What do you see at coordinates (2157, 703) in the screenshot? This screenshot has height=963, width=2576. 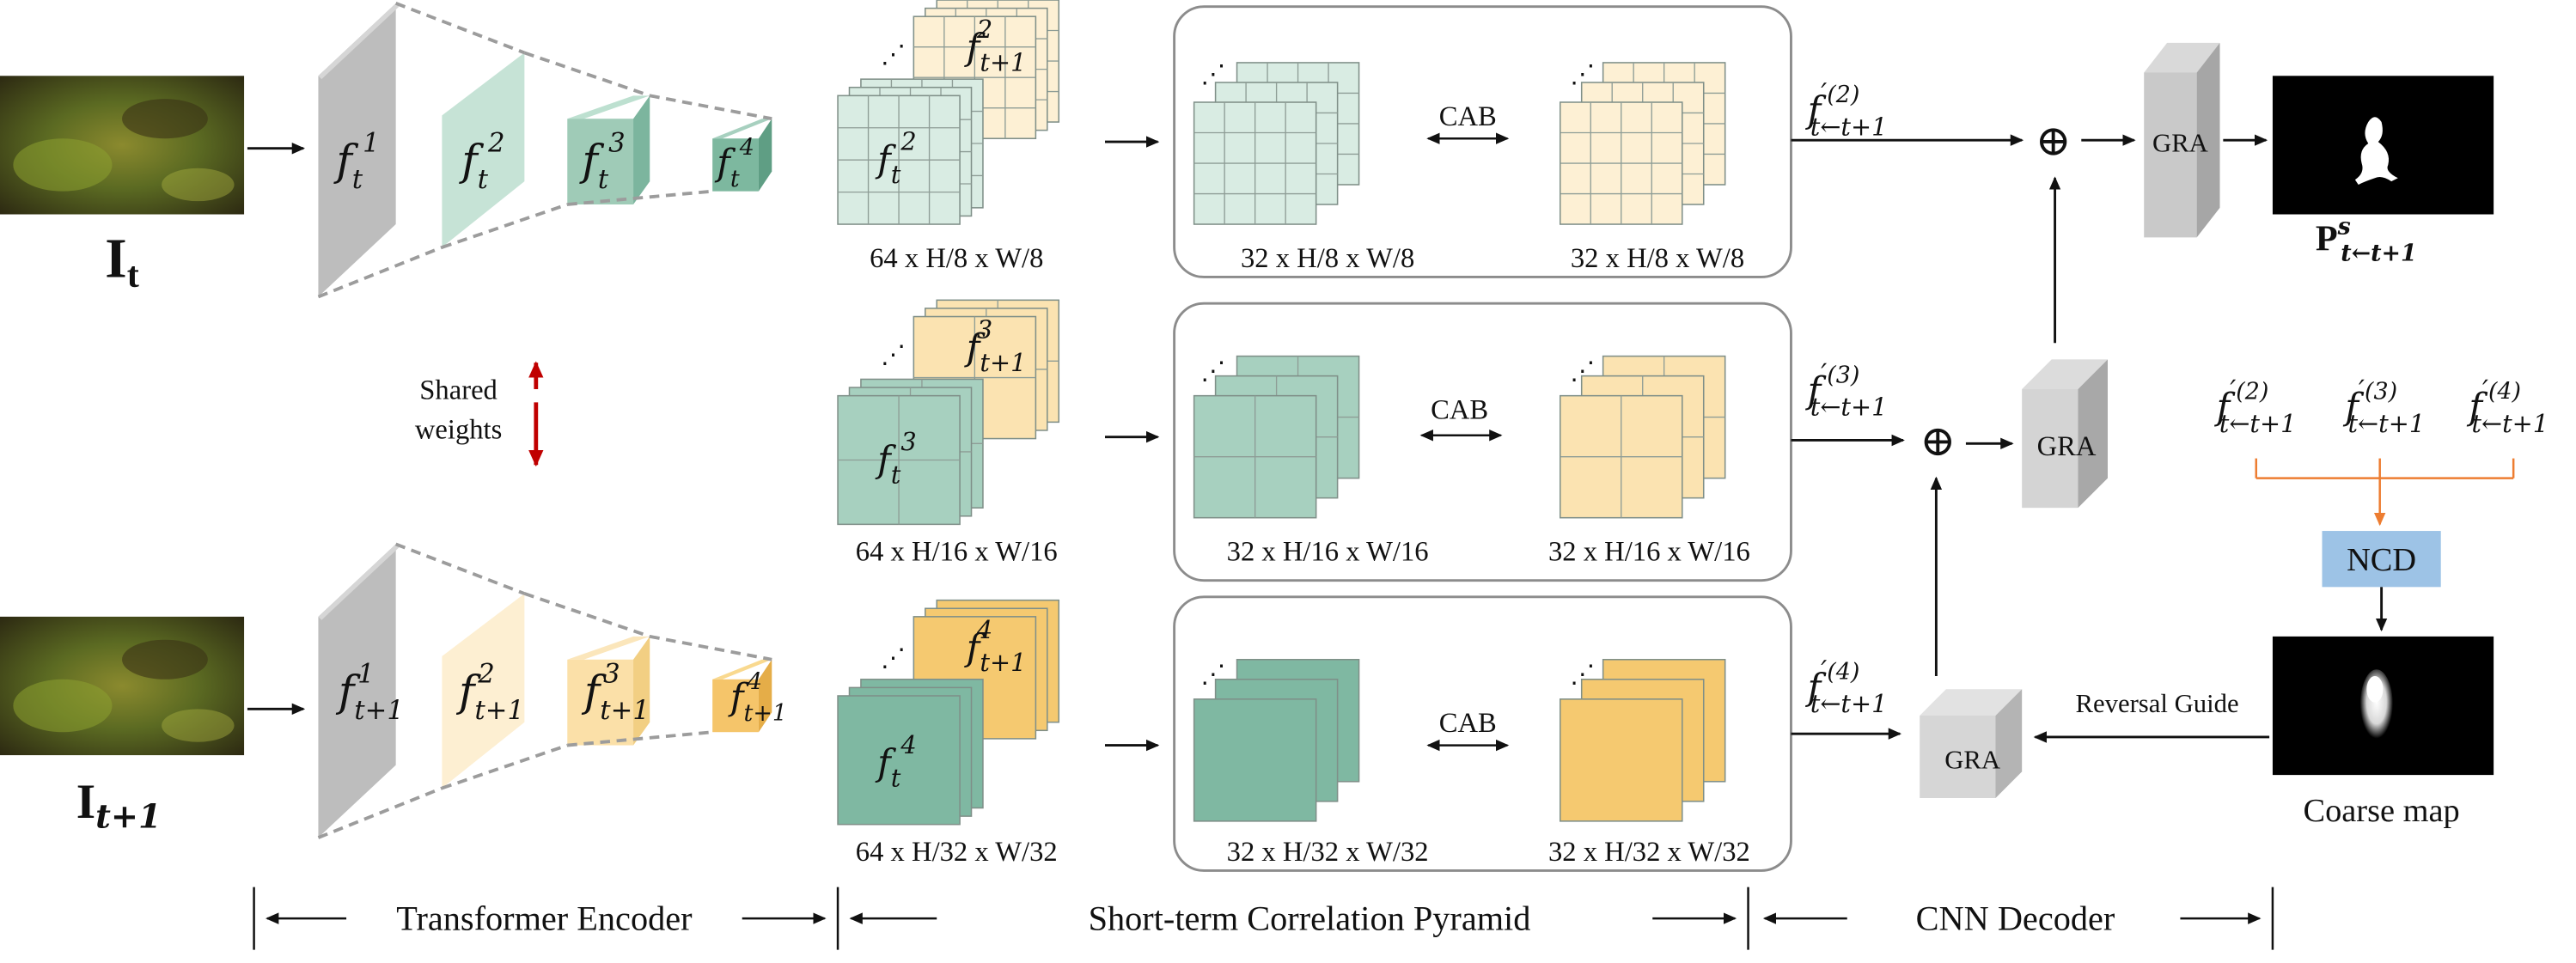 I see `reversal-guide-label: Reversal Guide` at bounding box center [2157, 703].